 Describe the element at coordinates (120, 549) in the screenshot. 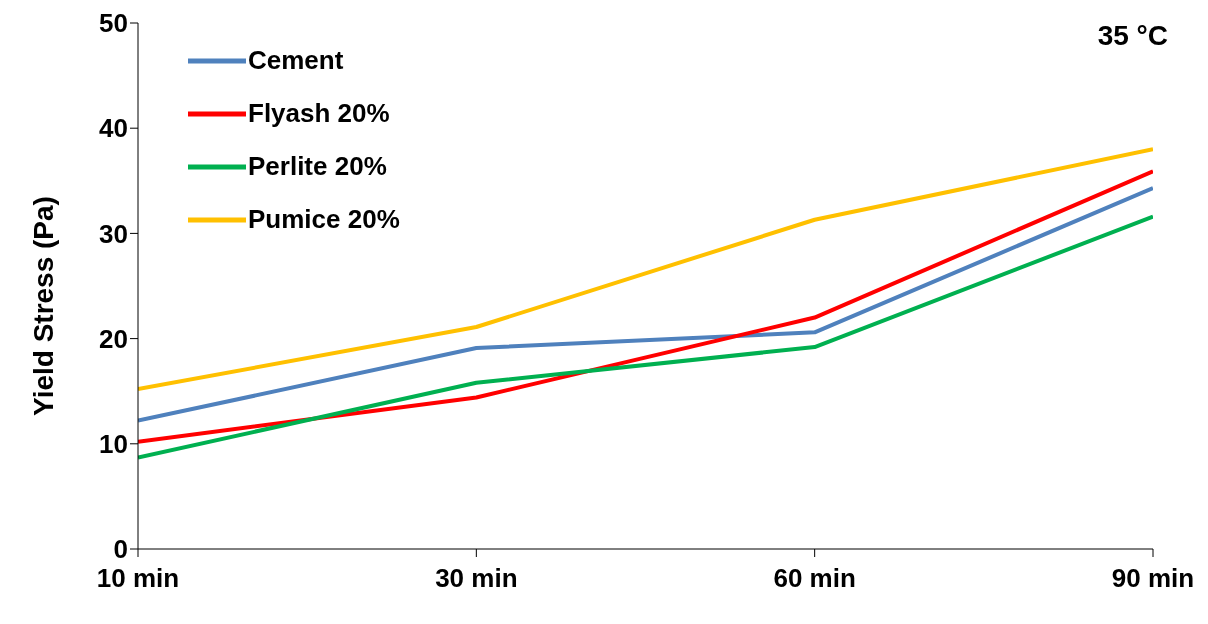

I see `y-tick-label: 0` at that location.